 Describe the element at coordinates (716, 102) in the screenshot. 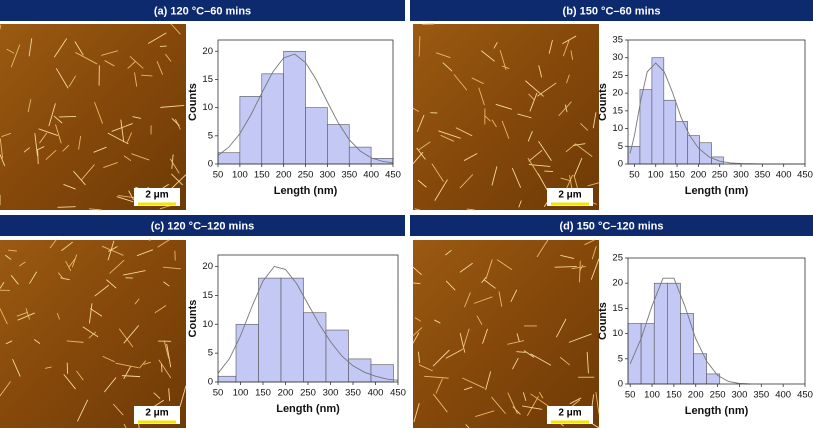

I see `plot-frame` at that location.